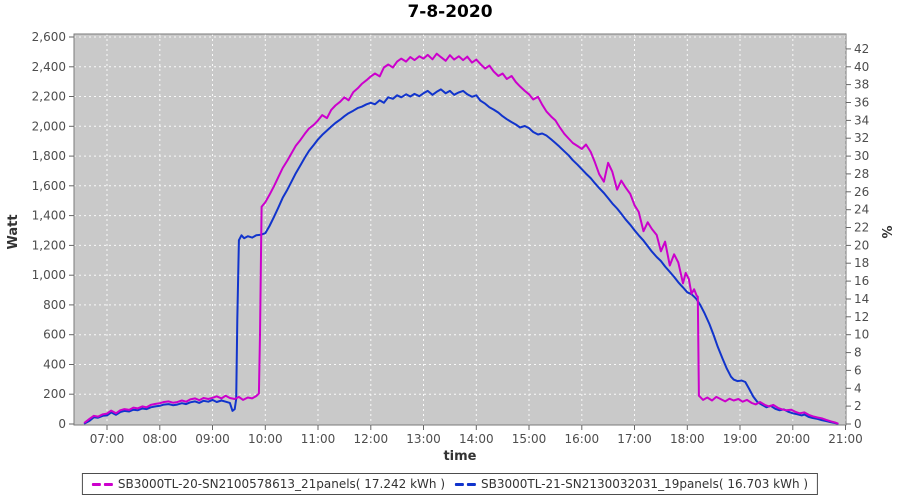 Image resolution: width=900 pixels, height=500 pixels. I want to click on svg-text: 40, so click(861, 67).